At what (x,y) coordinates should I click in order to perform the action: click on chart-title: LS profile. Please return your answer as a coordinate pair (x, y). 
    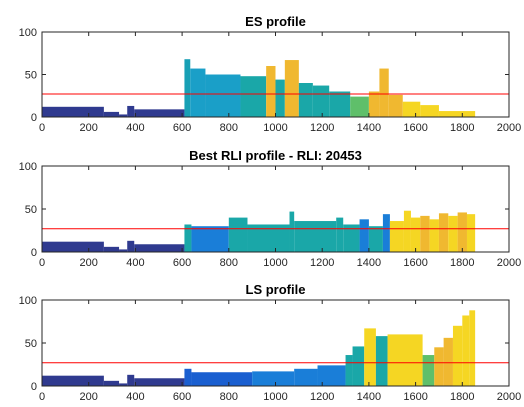
    Looking at the image, I should click on (276, 289).